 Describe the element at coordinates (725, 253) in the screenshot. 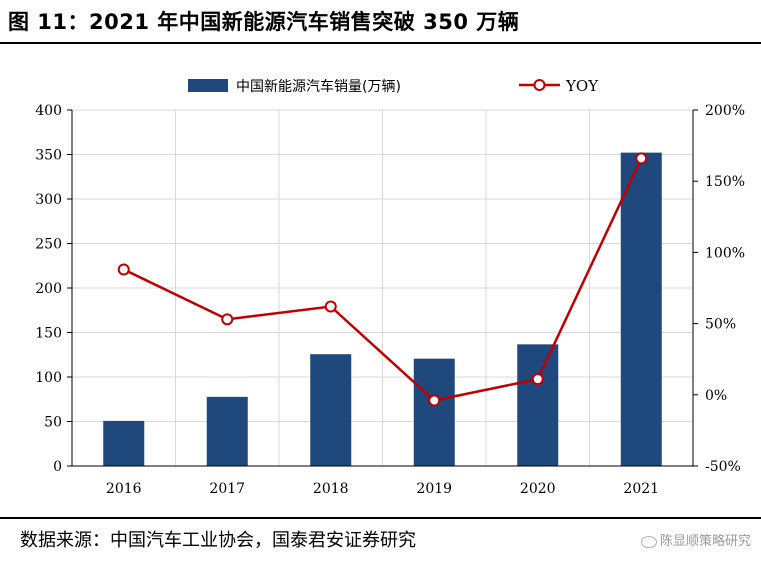

I see `y-tick-right-label: 100%` at that location.